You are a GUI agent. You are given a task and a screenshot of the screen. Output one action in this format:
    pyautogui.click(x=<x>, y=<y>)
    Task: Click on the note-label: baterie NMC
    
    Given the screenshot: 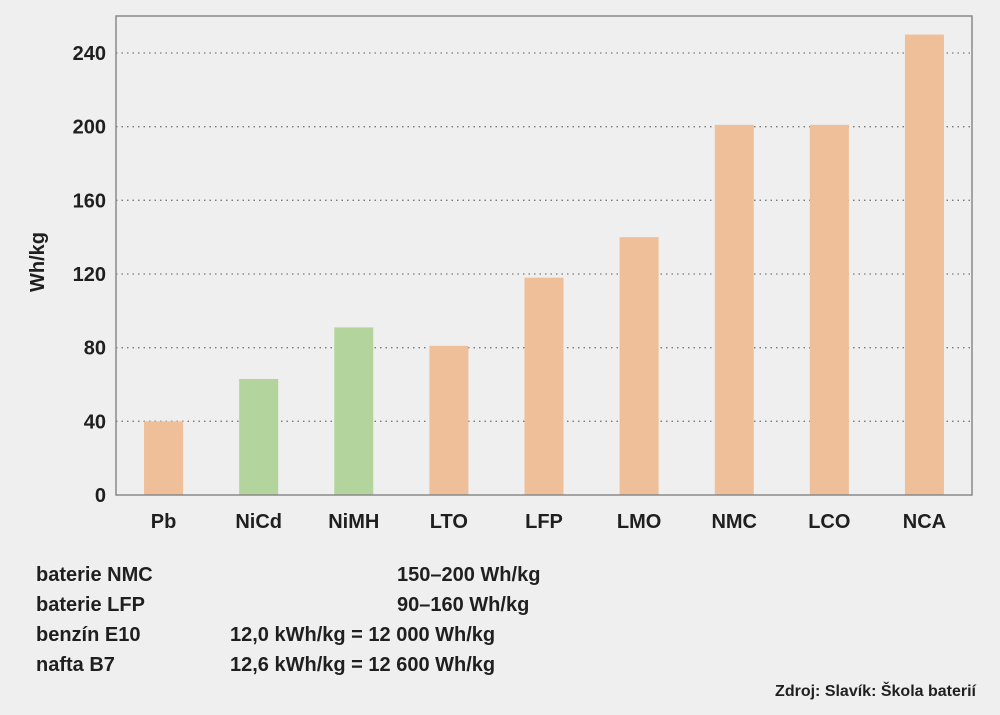 What is the action you would take?
    pyautogui.click(x=94, y=575)
    